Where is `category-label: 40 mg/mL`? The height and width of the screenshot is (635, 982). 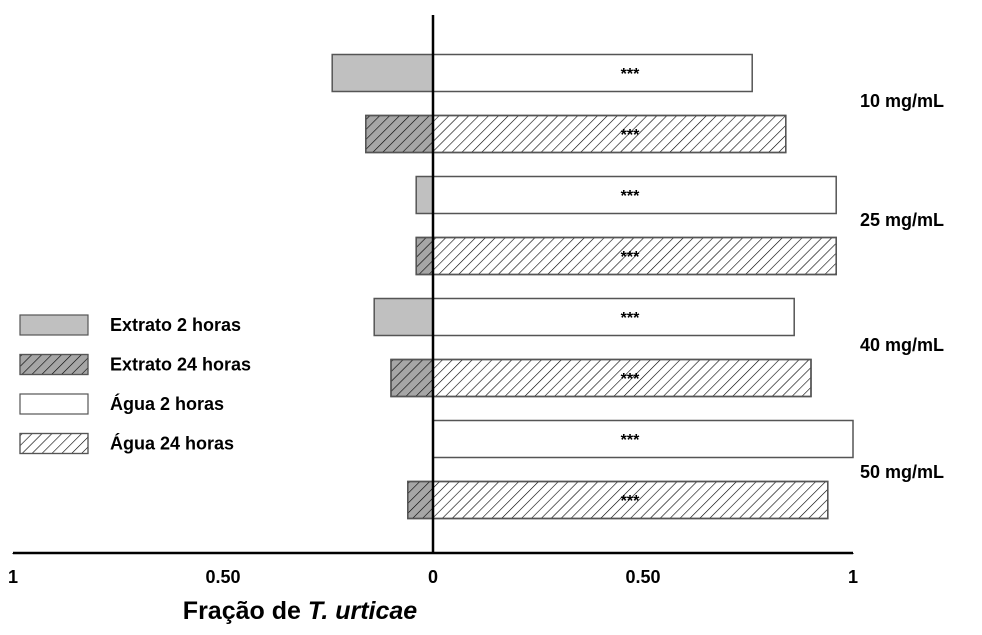
category-label: 40 mg/mL is located at coordinates (902, 345).